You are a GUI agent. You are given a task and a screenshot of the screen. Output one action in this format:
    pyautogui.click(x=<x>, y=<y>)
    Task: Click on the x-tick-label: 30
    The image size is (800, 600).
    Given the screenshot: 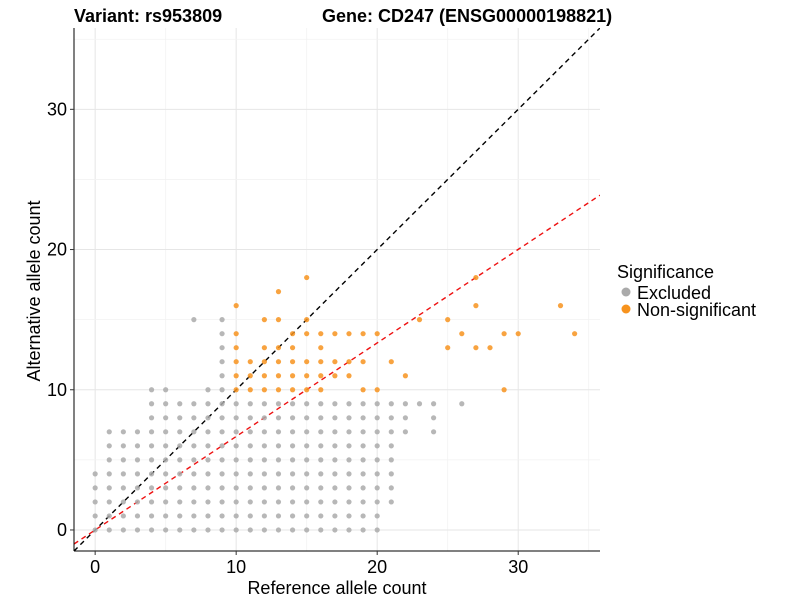 What is the action you would take?
    pyautogui.click(x=518, y=567)
    